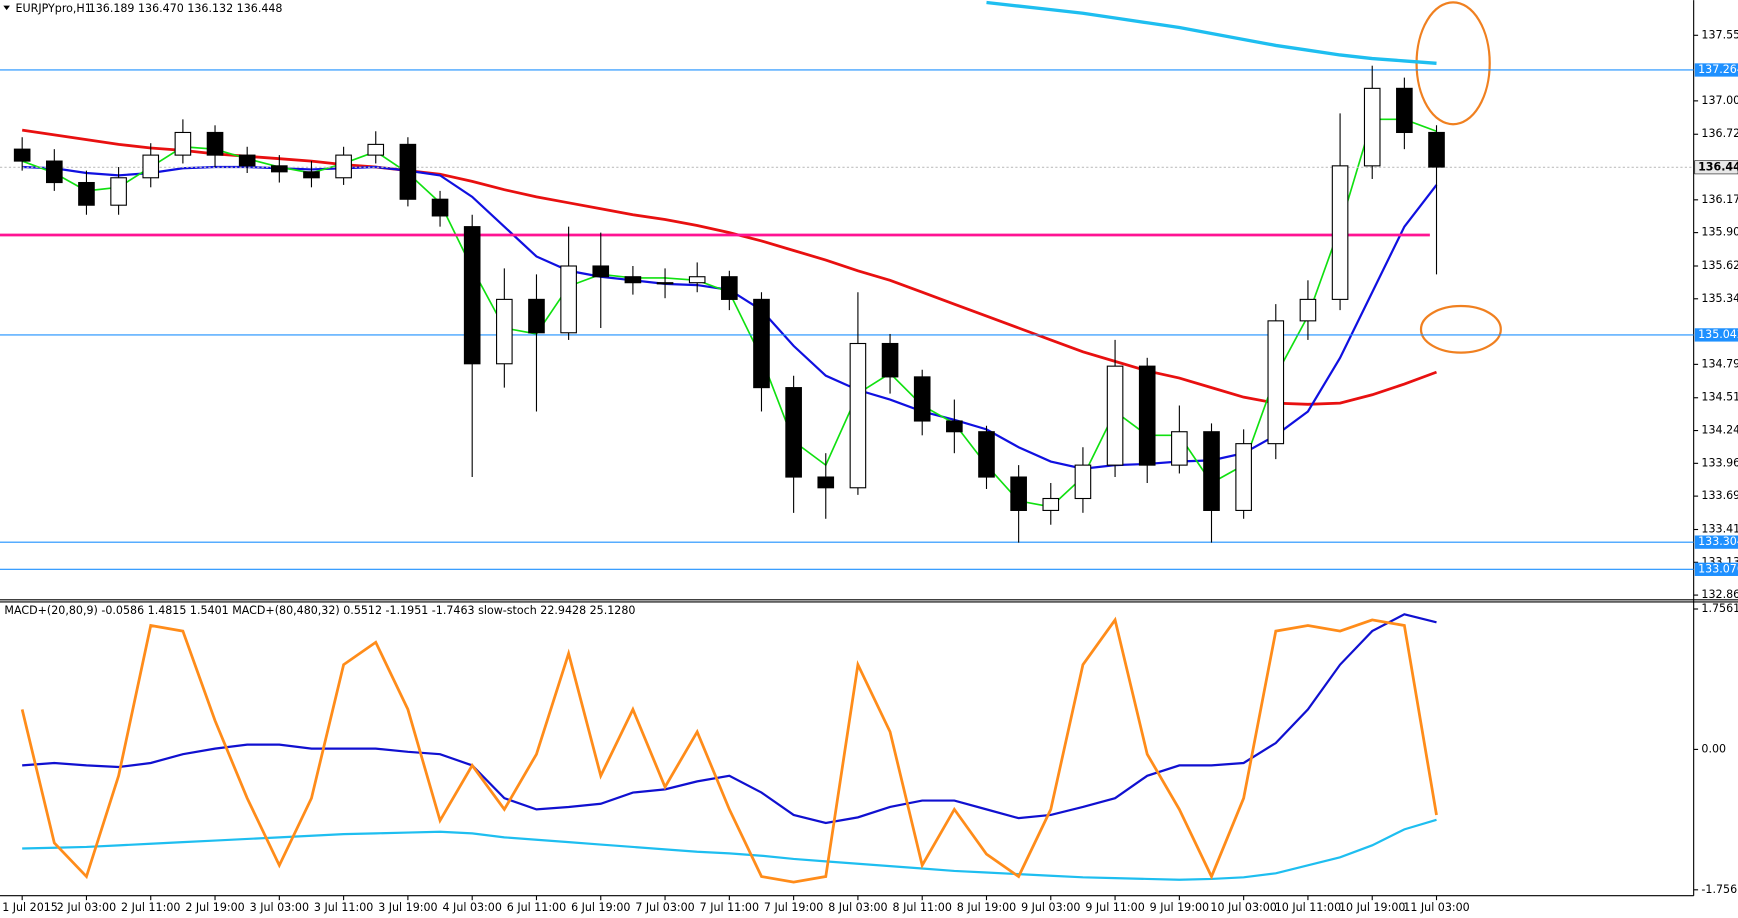 The height and width of the screenshot is (918, 1738). What do you see at coordinates (922, 907) in the screenshot?
I see `x-tick-label: 8 Jul 11:00` at bounding box center [922, 907].